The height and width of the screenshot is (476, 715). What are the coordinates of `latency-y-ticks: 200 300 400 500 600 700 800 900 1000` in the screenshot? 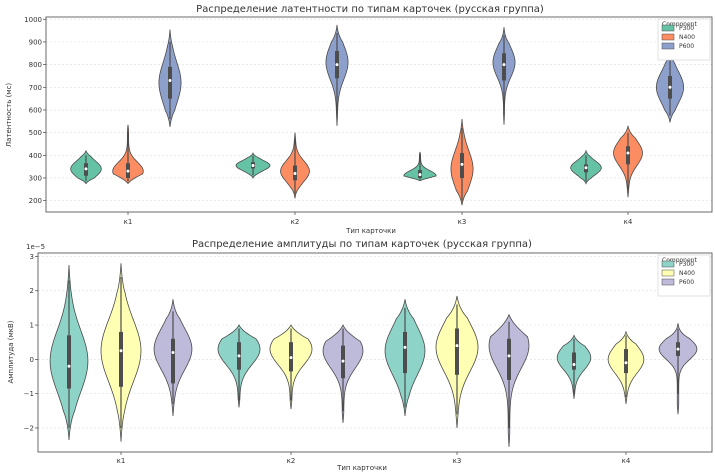 It's located at (35, 110).